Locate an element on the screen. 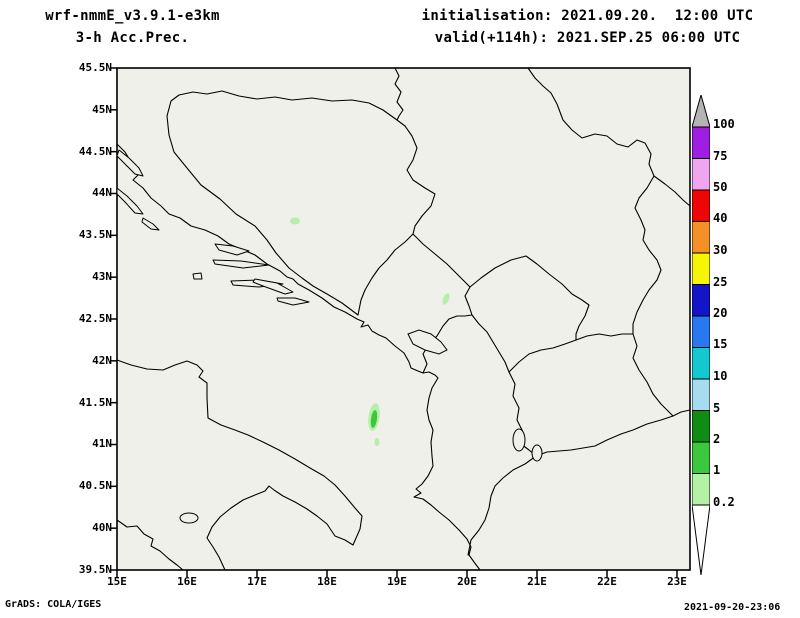 The width and height of the screenshot is (800, 618). lat-label: 42N is located at coordinates (102, 360).